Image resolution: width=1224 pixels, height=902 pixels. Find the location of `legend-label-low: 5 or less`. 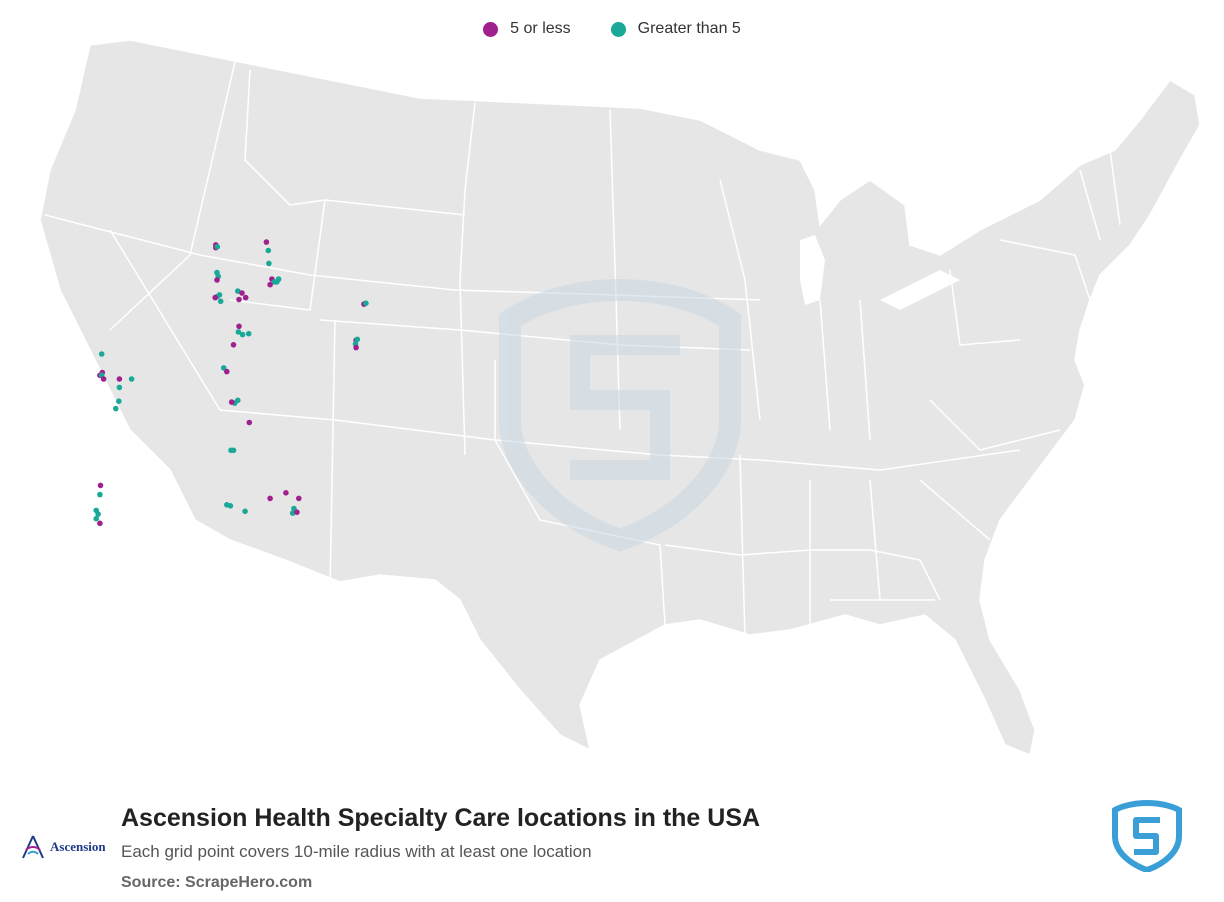

legend-label-low: 5 or less is located at coordinates (540, 28).